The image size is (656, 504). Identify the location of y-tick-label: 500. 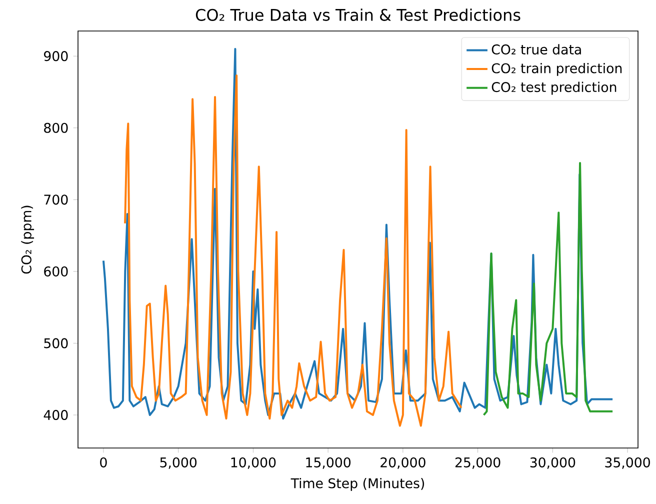
(56, 343).